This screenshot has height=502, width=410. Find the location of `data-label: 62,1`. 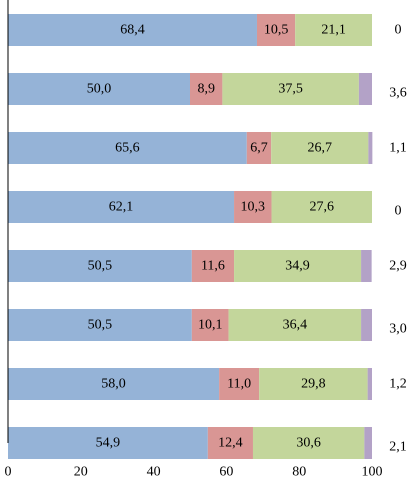

data-label: 62,1 is located at coordinates (121, 207).